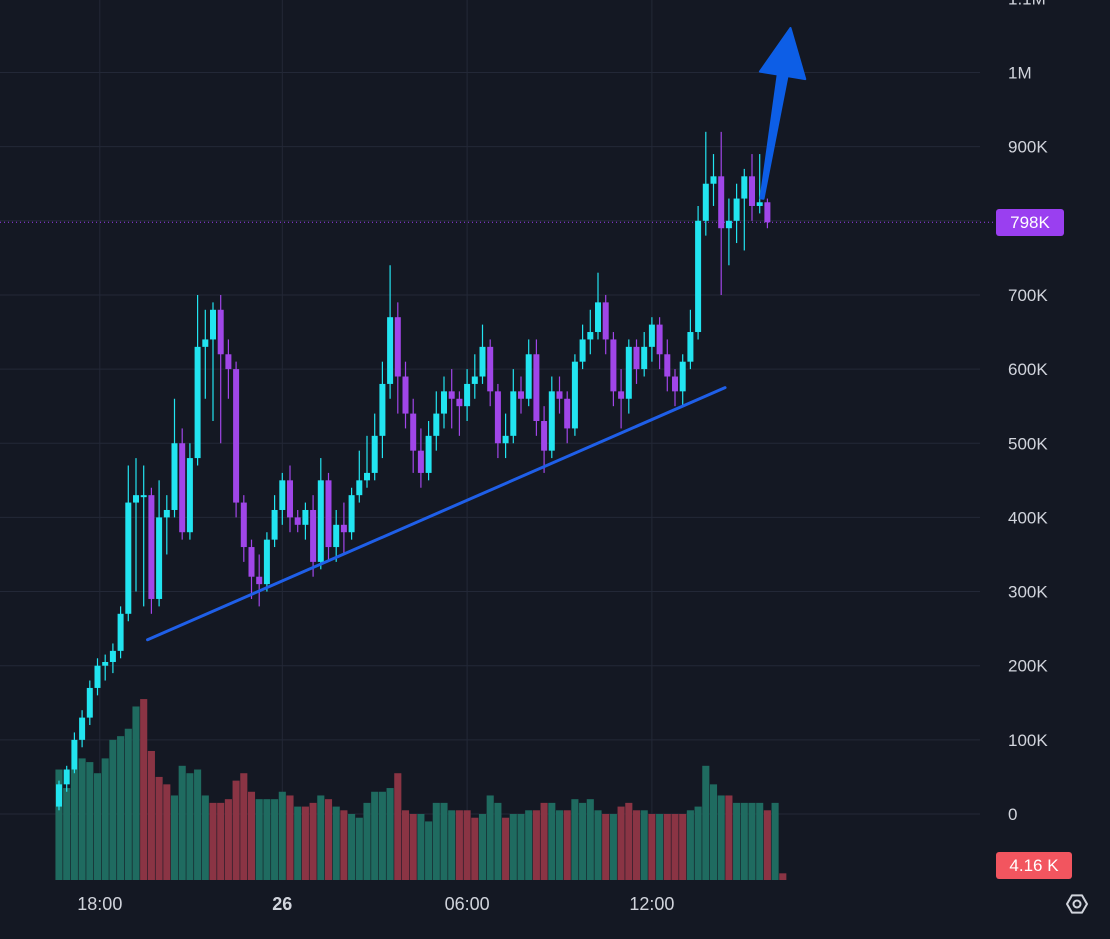 This screenshot has height=939, width=1110. I want to click on y-tick-label: 500K, so click(1028, 443).